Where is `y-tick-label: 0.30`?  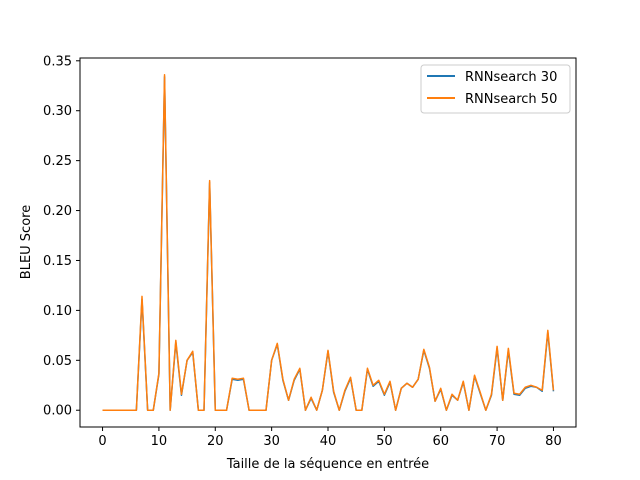
y-tick-label: 0.30 is located at coordinates (57, 111).